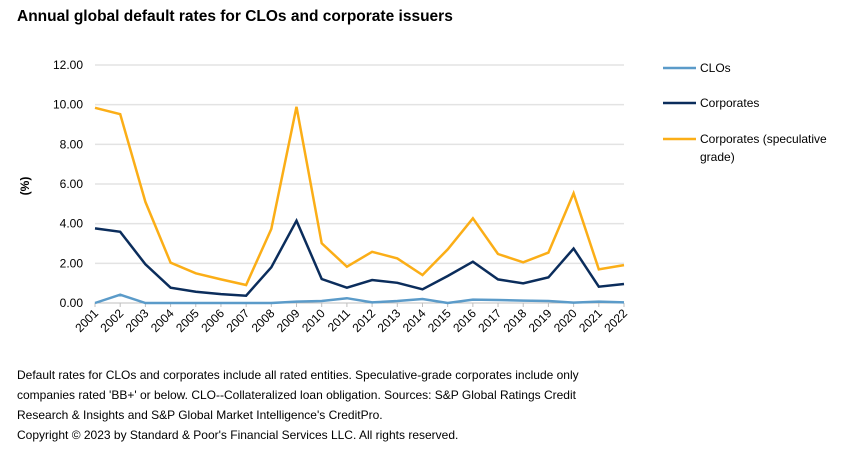  I want to click on x-tick-label: 2009, so click(288, 320).